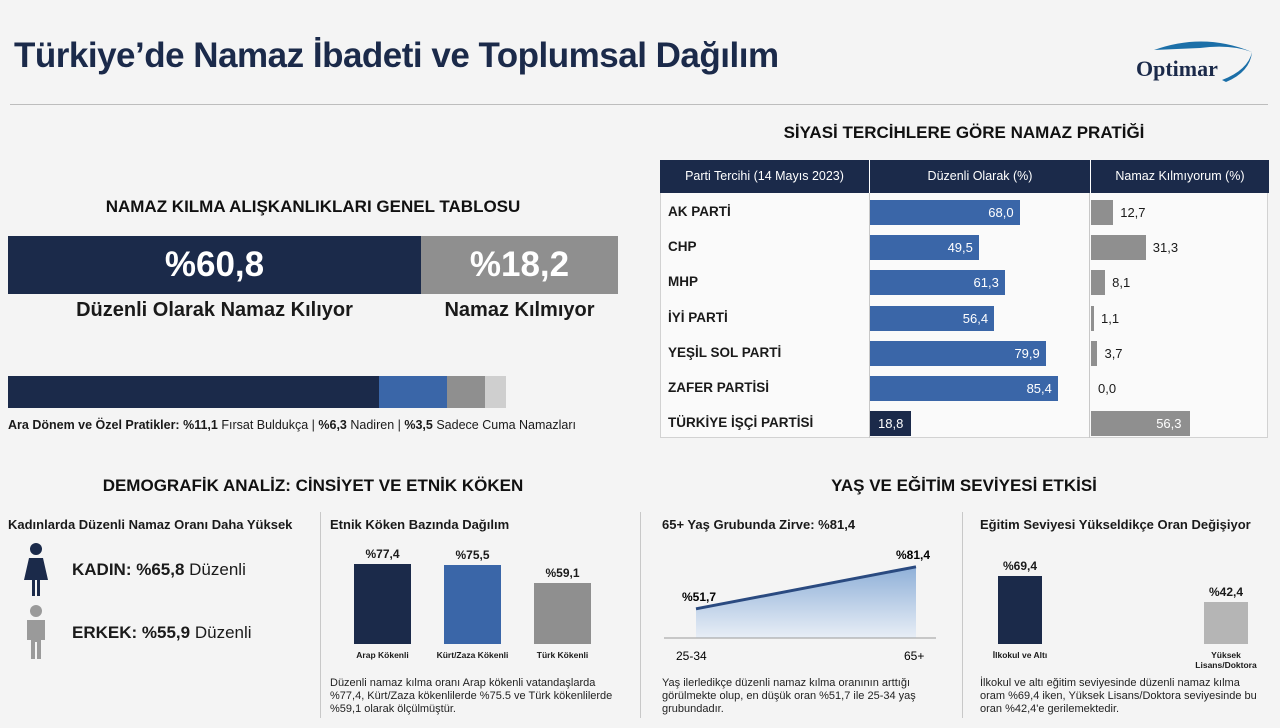 The image size is (1280, 728). I want to click on male-stat: ERKEK: %55,9 Düzenli, so click(162, 633).